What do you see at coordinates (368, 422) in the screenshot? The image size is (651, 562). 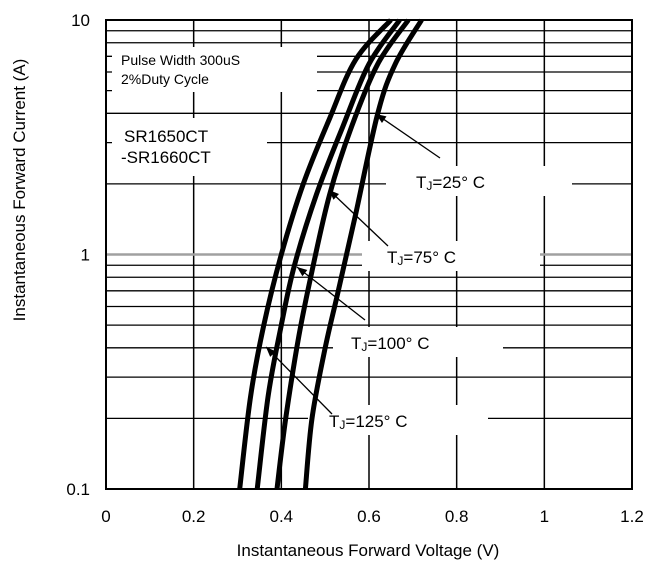 I see `series-label-3: TJ=125° C` at bounding box center [368, 422].